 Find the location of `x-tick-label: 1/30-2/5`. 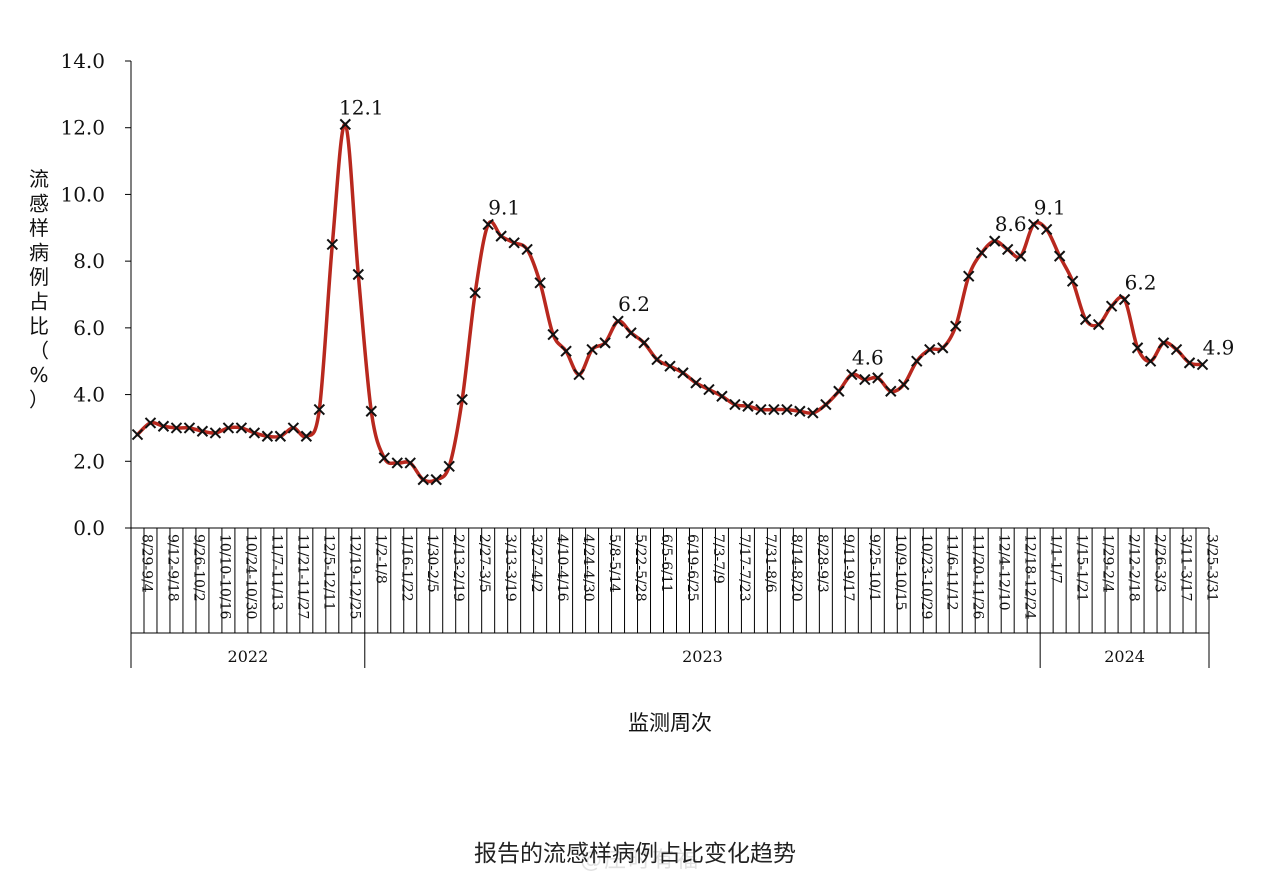

x-tick-label: 1/30-2/5 is located at coordinates (432, 563).